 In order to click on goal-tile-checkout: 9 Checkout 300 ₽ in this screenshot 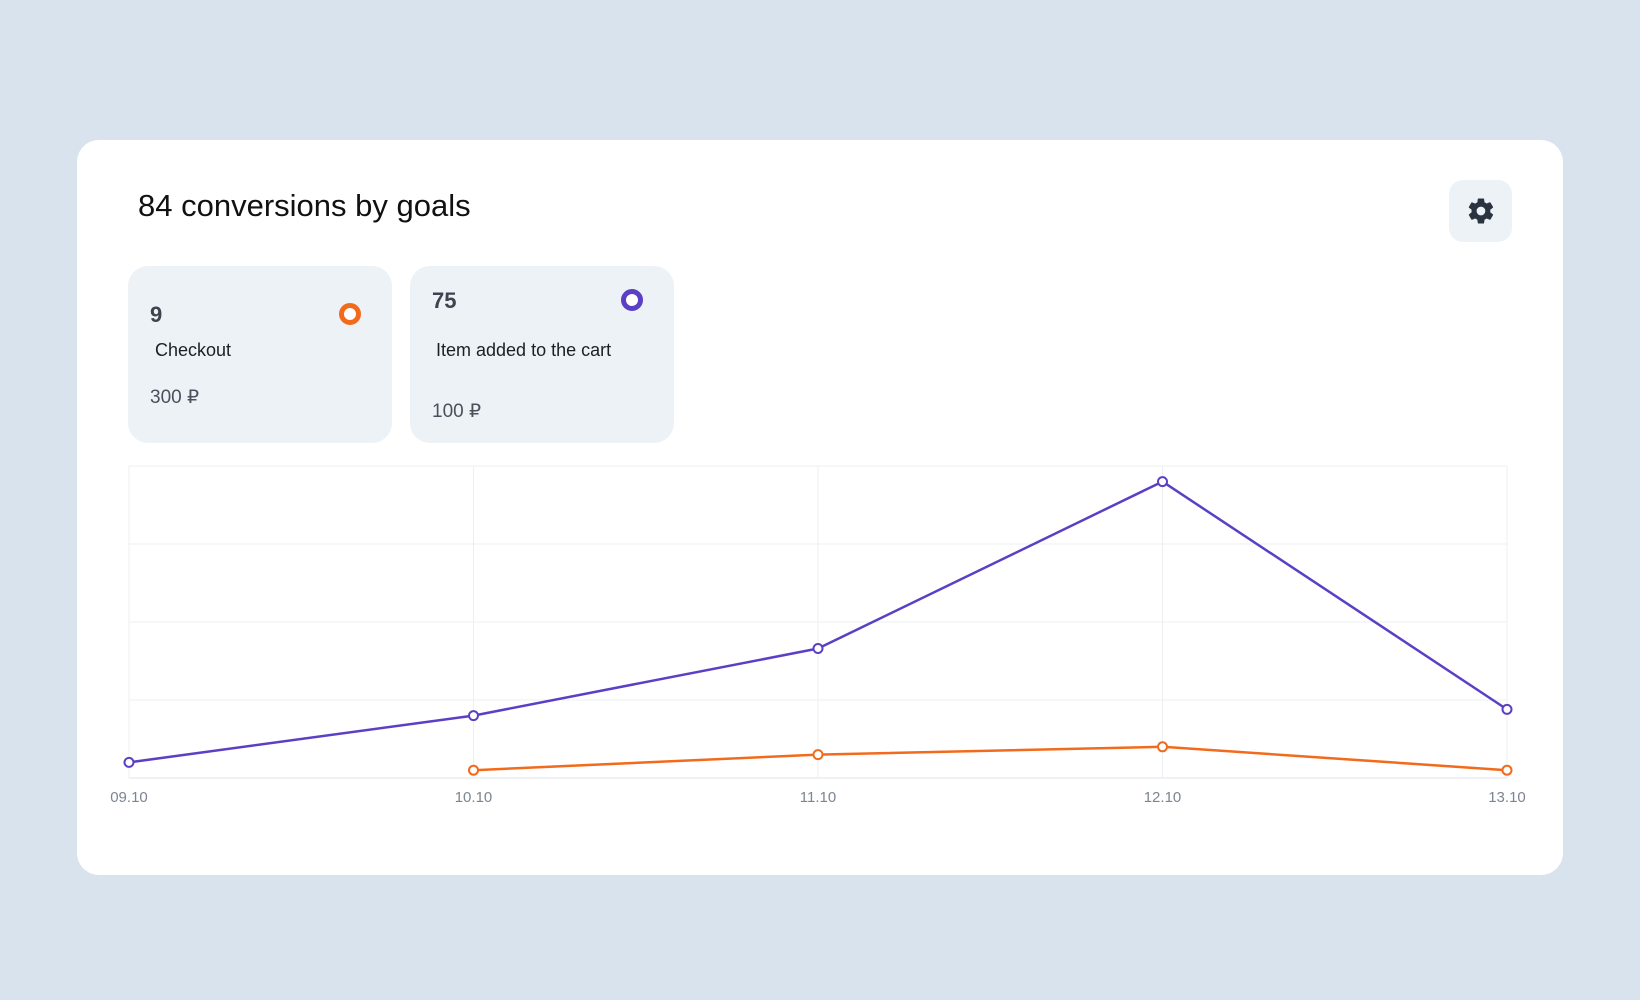, I will do `click(260, 354)`.